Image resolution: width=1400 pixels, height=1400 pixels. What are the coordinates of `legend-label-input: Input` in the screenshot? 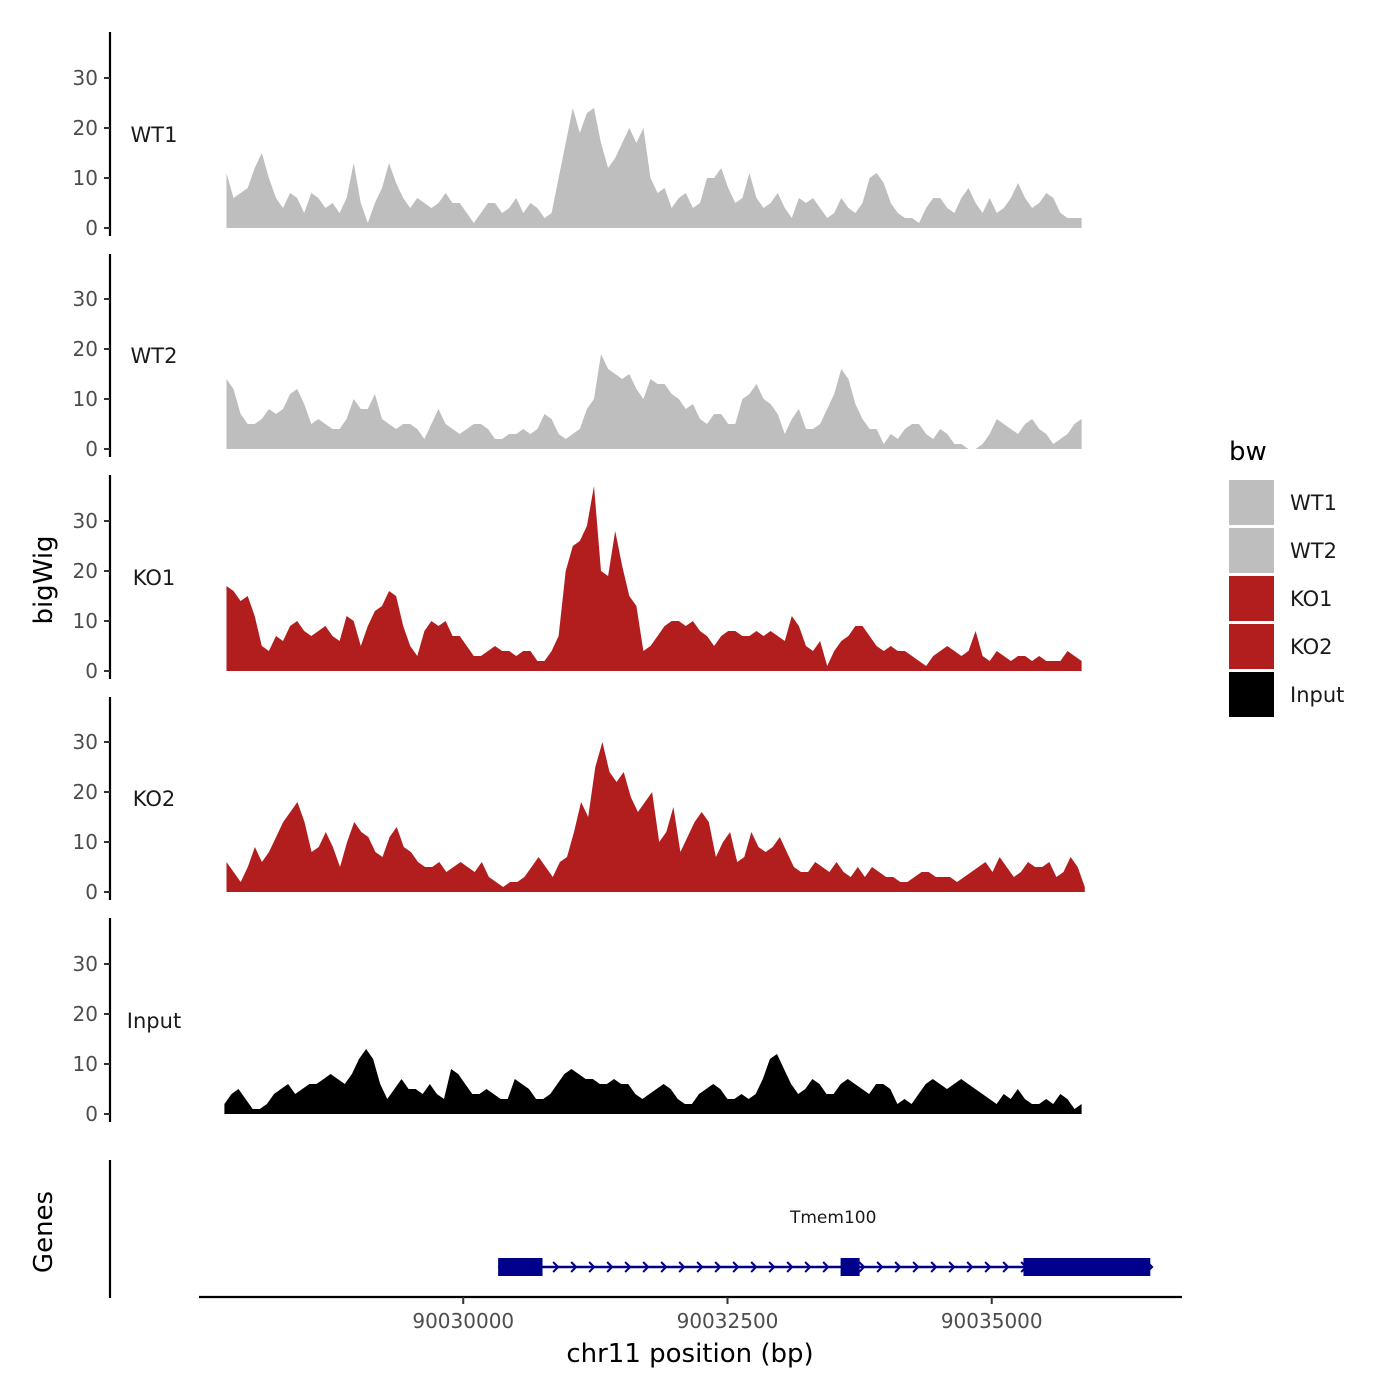 It's located at (1317, 695).